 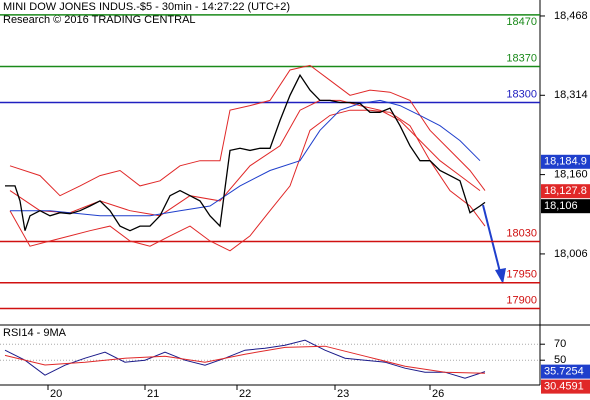 I want to click on price-marker-label: 18,106, so click(x=561, y=206).